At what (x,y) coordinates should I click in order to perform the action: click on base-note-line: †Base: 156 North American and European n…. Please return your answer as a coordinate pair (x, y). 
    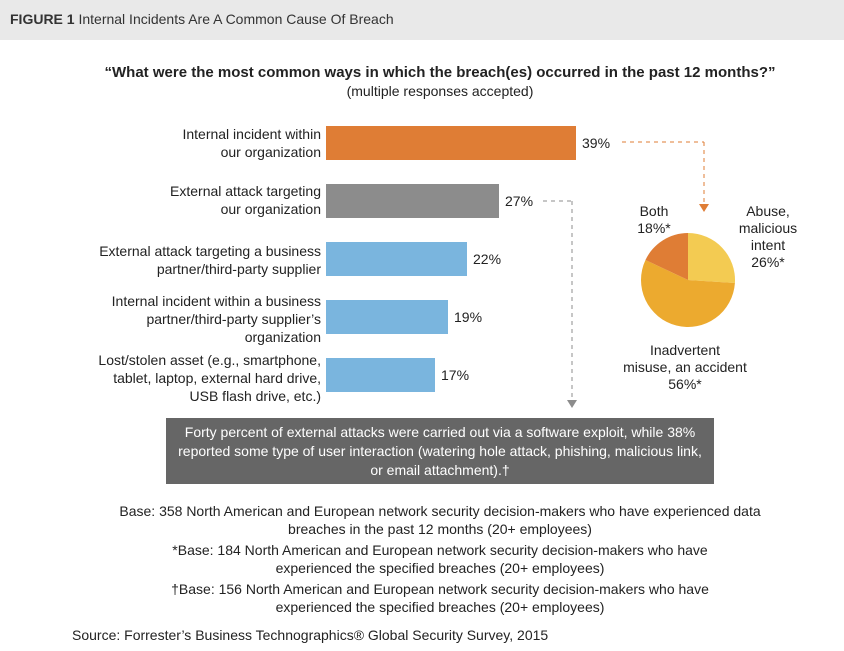
    Looking at the image, I should click on (440, 589).